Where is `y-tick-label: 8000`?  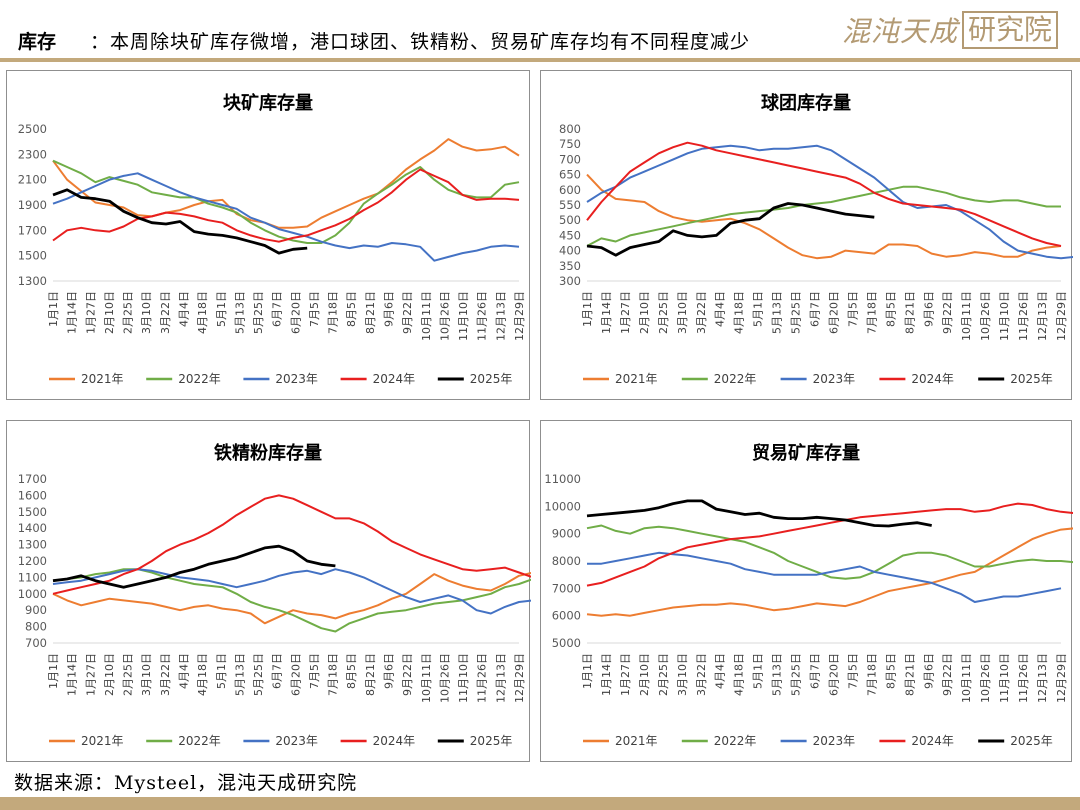
y-tick-label: 8000 is located at coordinates (566, 561).